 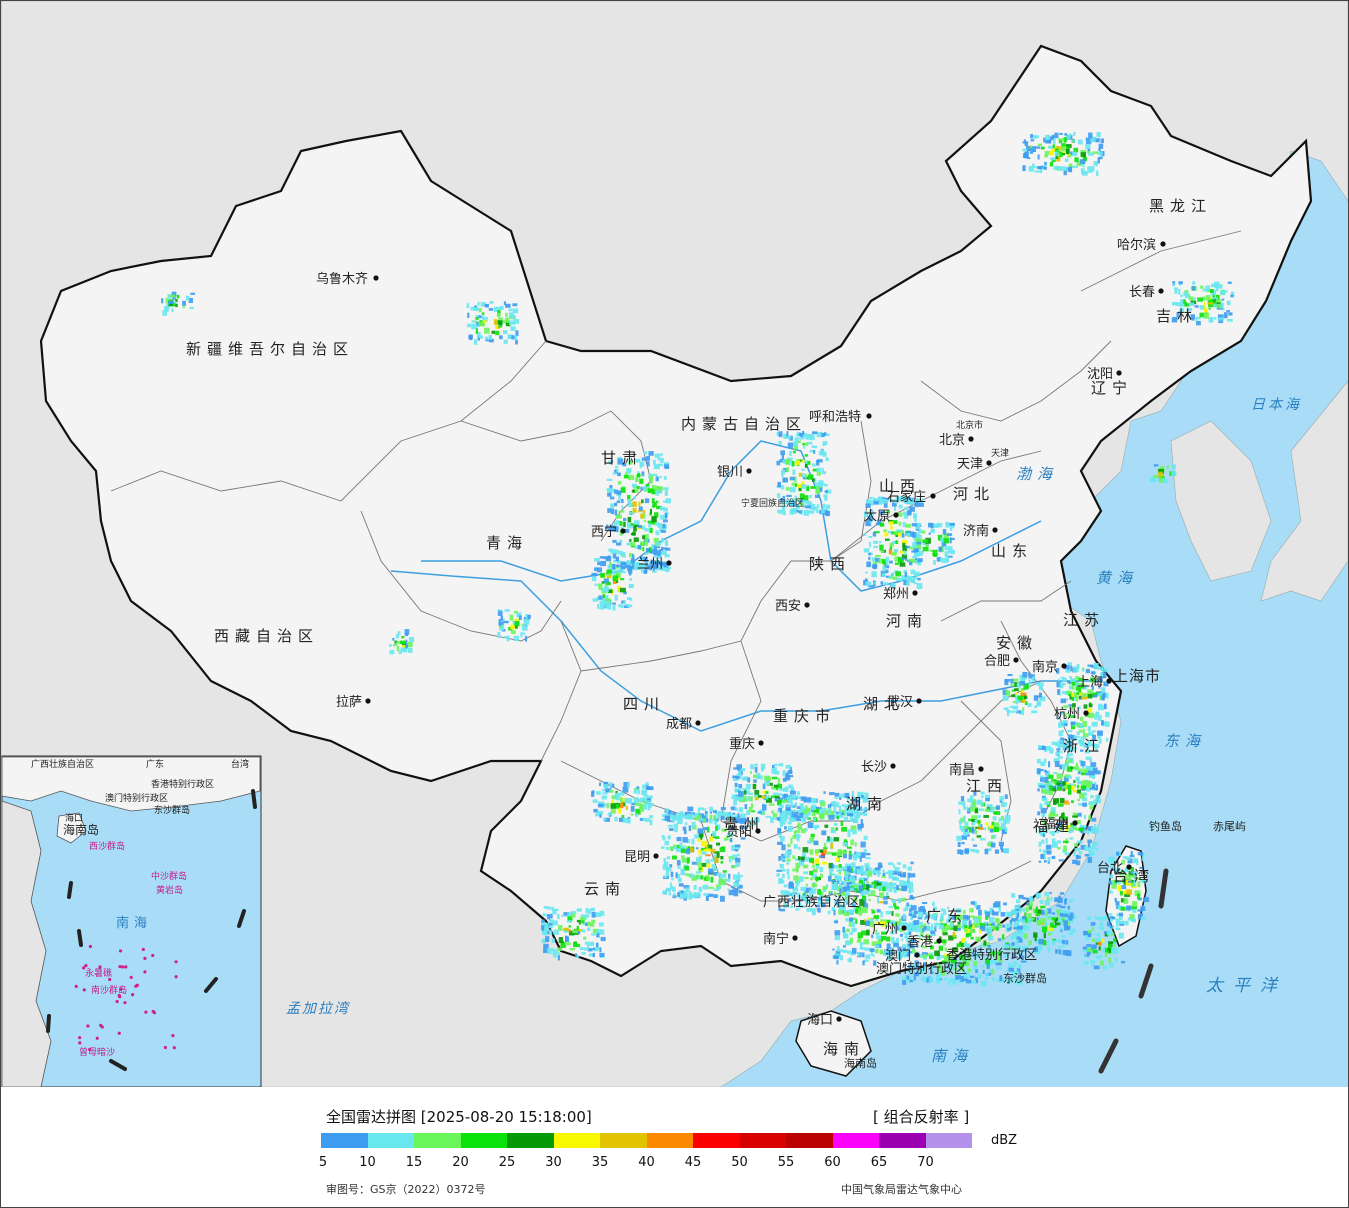 What do you see at coordinates (644, 704) in the screenshot?
I see `label-sichuan: 四川` at bounding box center [644, 704].